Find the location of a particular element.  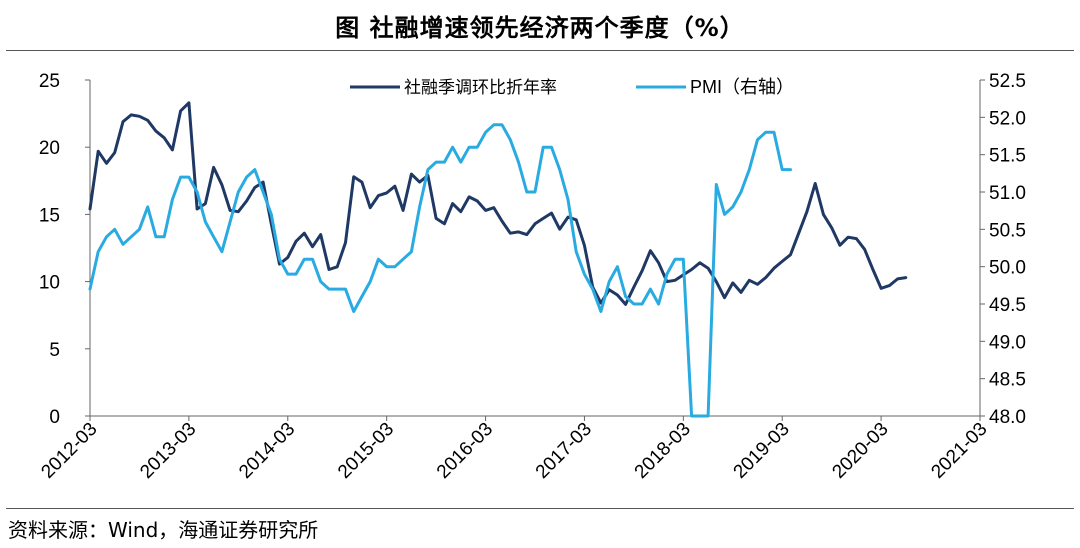

right-y-tick-label: 52.0 is located at coordinates (1007, 118).